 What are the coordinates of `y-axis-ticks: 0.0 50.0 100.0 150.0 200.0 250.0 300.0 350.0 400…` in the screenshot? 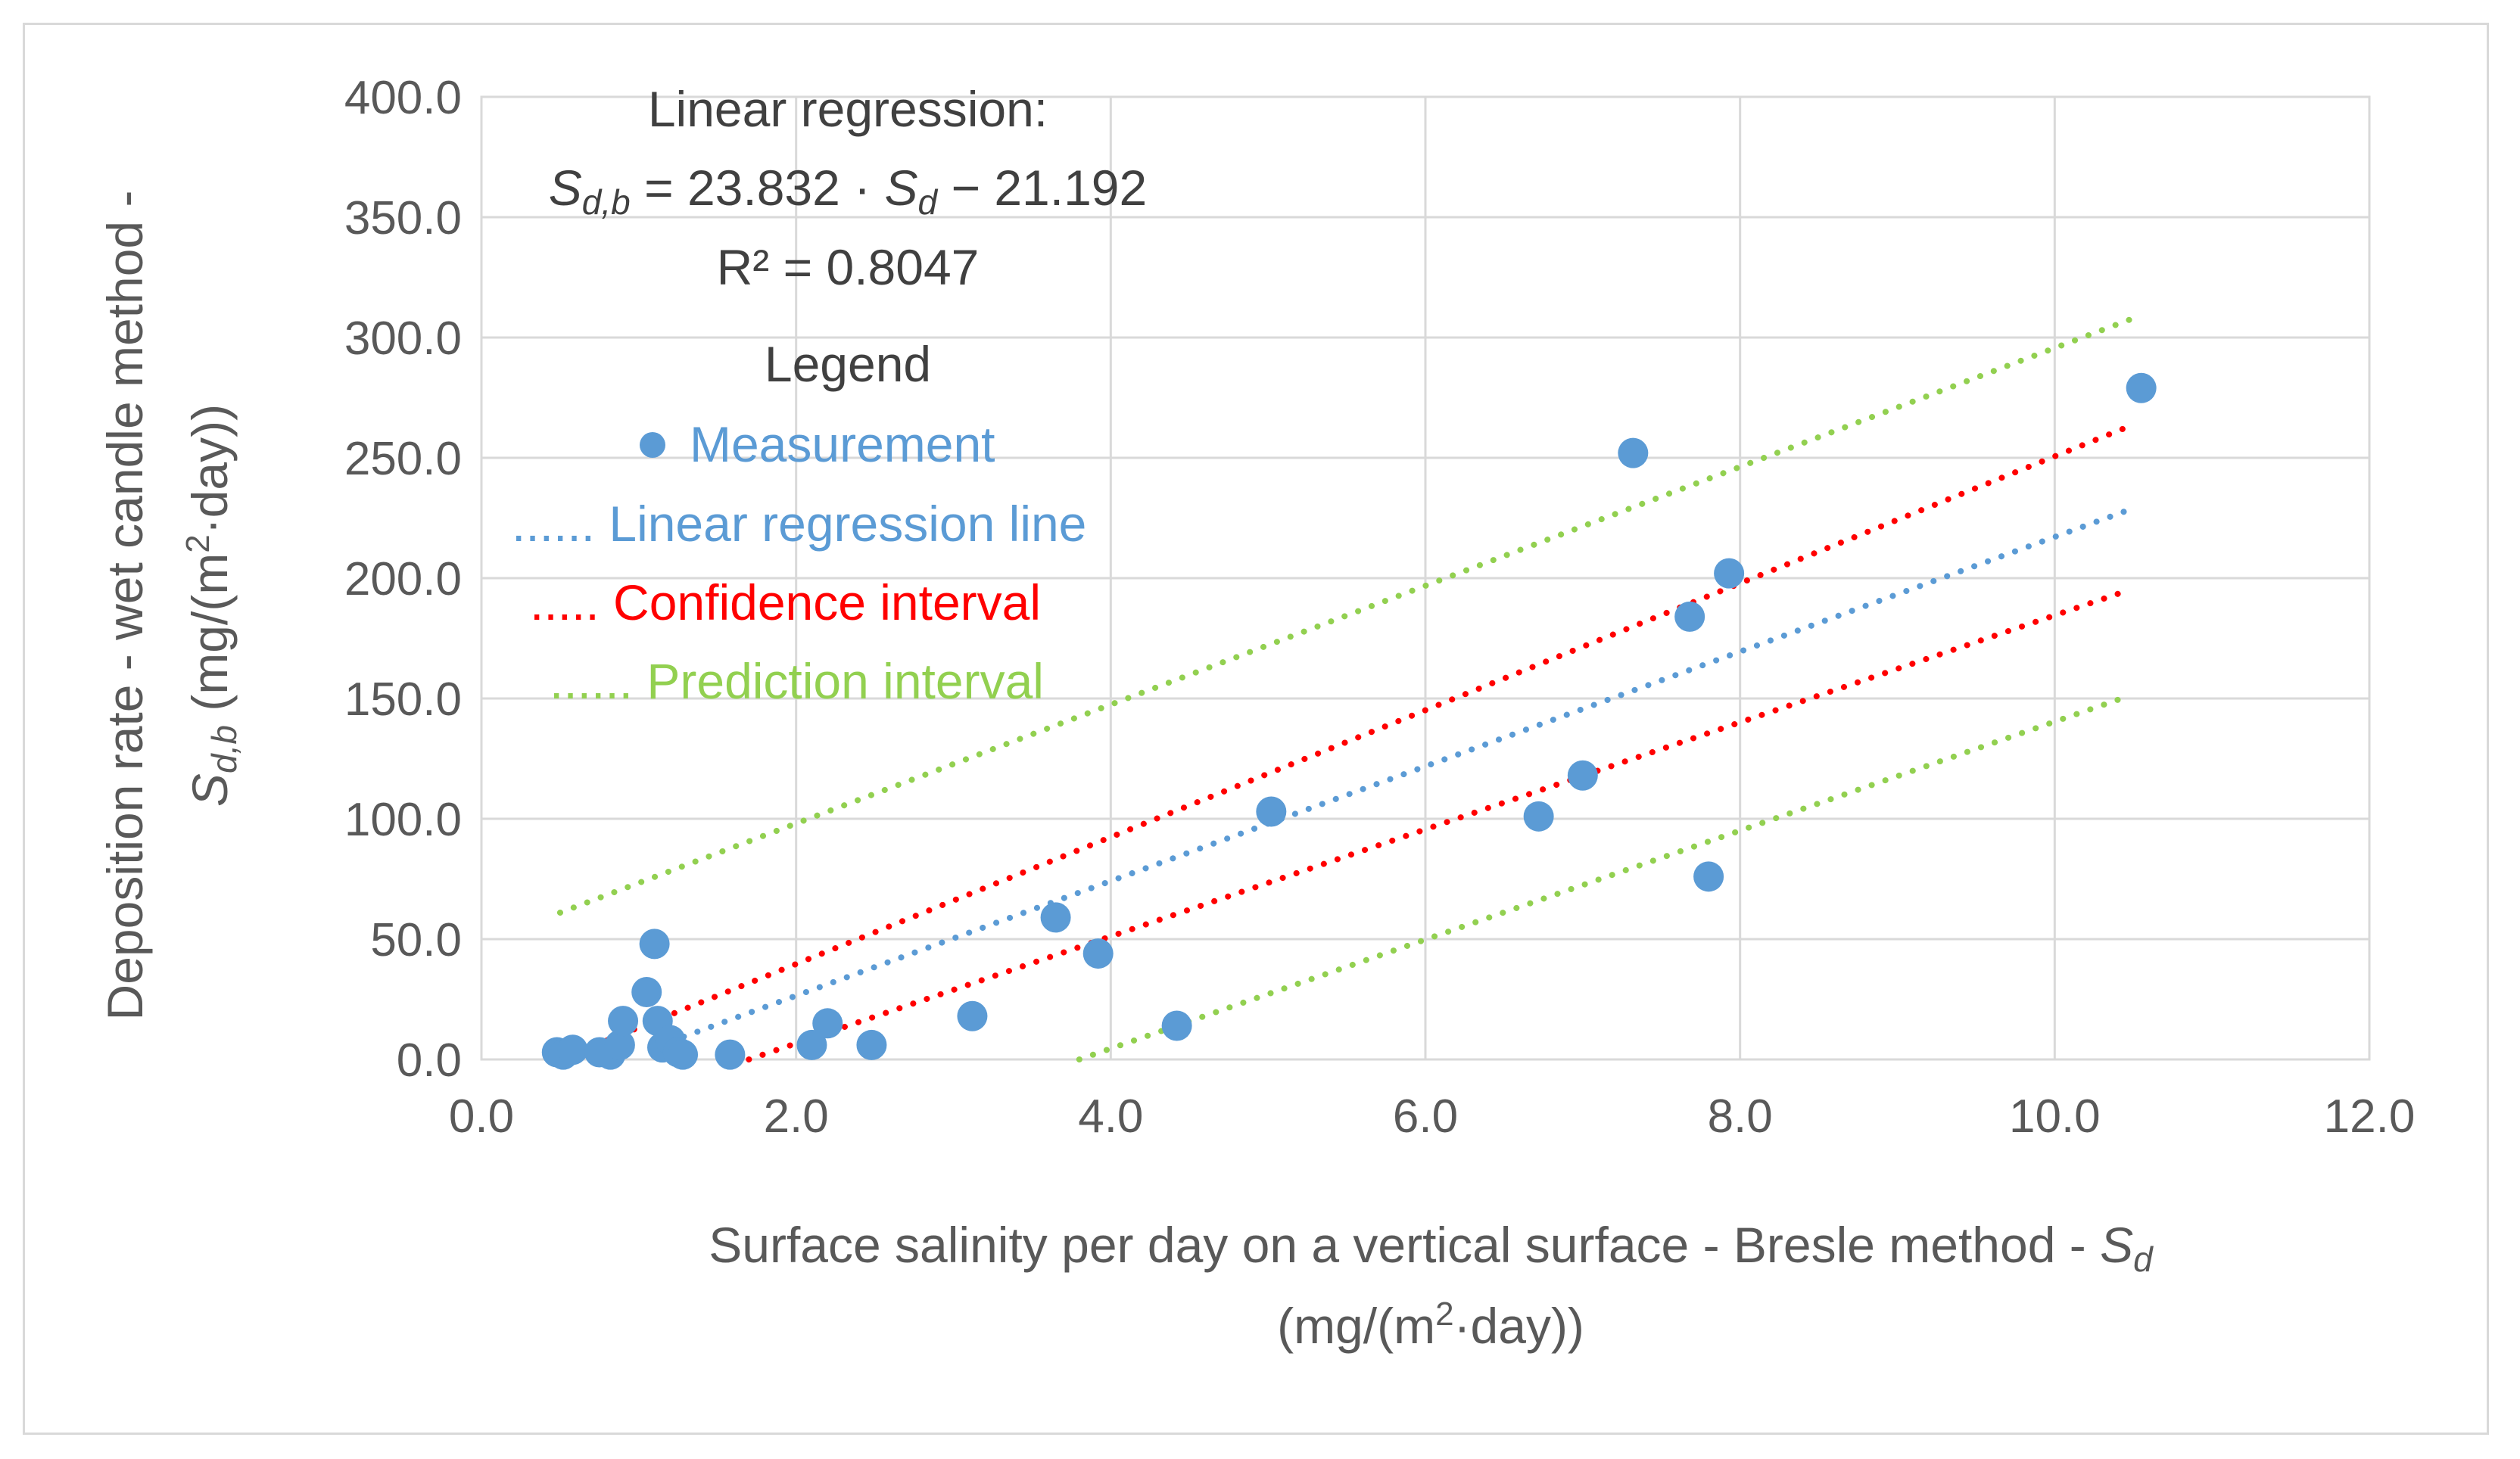 It's located at (403, 579).